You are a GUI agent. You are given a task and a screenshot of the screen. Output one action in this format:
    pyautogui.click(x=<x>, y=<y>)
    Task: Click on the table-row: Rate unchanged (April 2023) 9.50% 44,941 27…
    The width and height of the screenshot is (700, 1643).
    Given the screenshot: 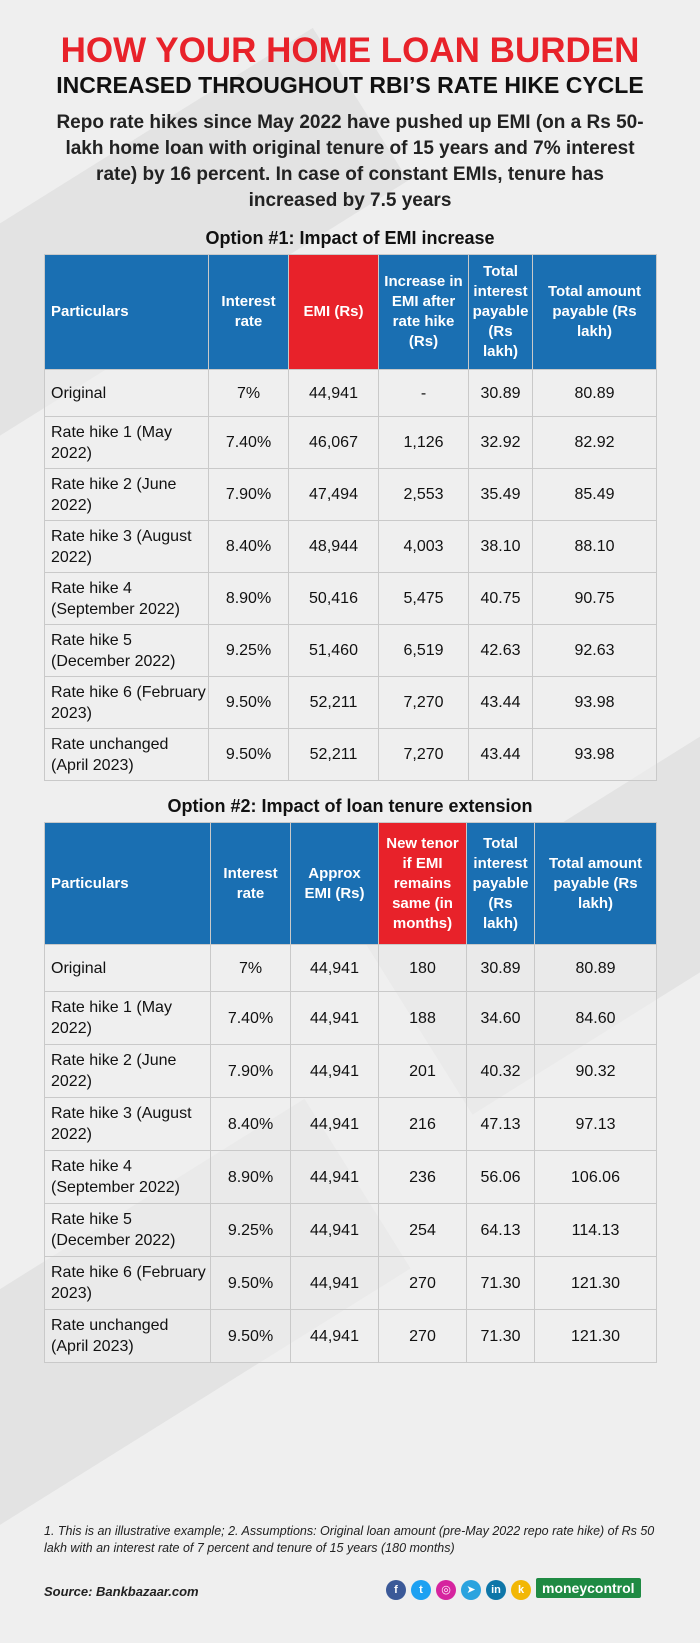 What is the action you would take?
    pyautogui.click(x=350, y=1336)
    